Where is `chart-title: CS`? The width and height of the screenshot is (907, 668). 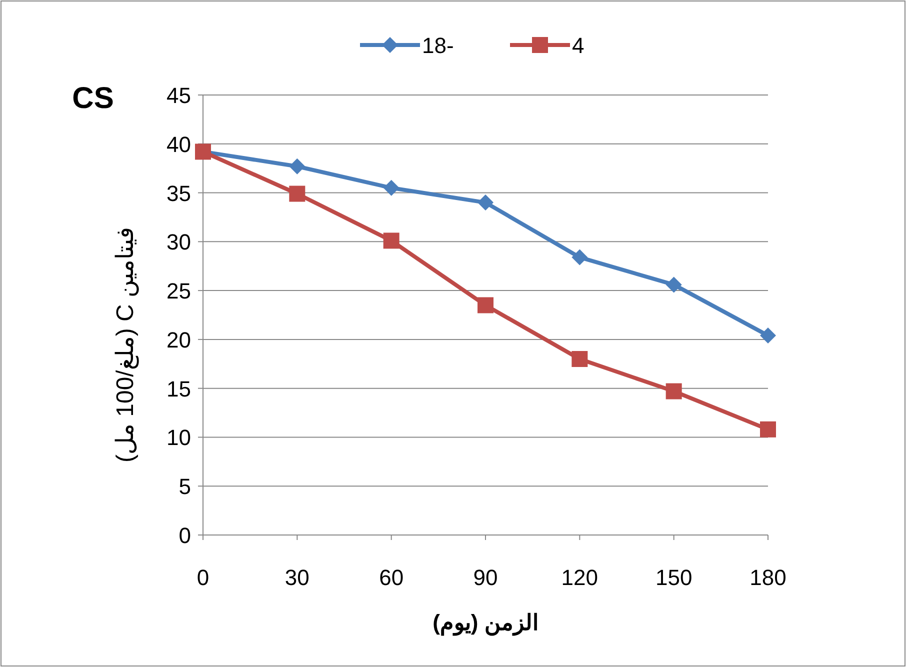
chart-title: CS is located at coordinates (93, 98).